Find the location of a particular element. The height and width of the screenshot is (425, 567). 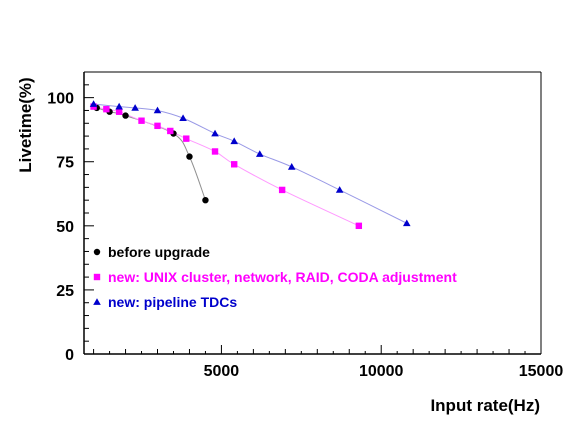

y-tick-label: 75 is located at coordinates (65, 163).